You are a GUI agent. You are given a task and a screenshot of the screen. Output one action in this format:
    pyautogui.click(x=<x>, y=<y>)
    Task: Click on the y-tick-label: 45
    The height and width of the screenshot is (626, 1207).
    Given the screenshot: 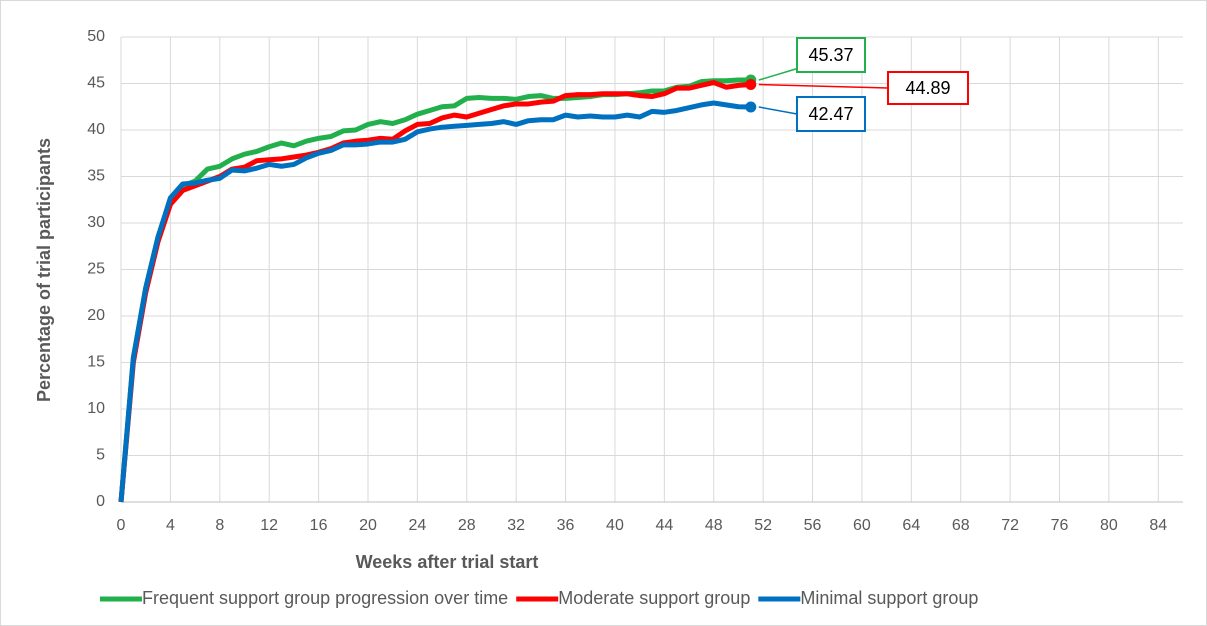 What is the action you would take?
    pyautogui.click(x=96, y=83)
    